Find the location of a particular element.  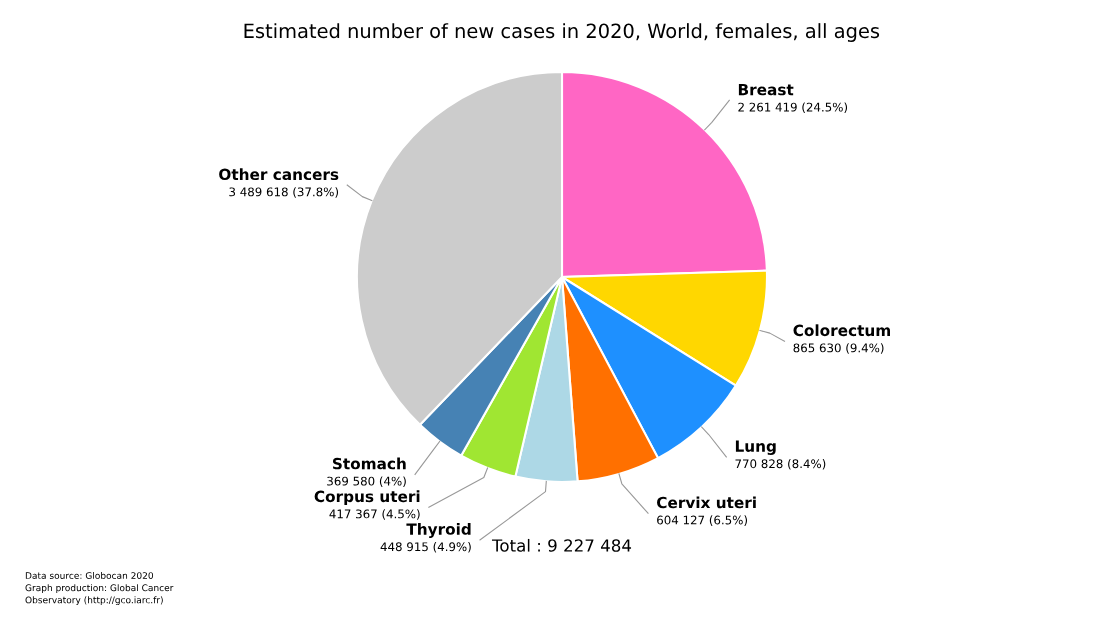

data-label: 604 127 (6.5%) is located at coordinates (702, 520).